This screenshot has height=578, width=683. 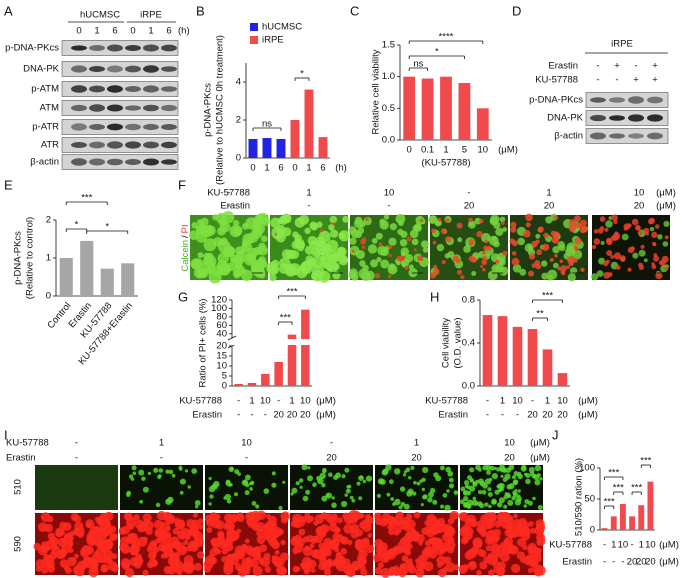 I want to click on panel-letter: J, so click(x=555, y=434).